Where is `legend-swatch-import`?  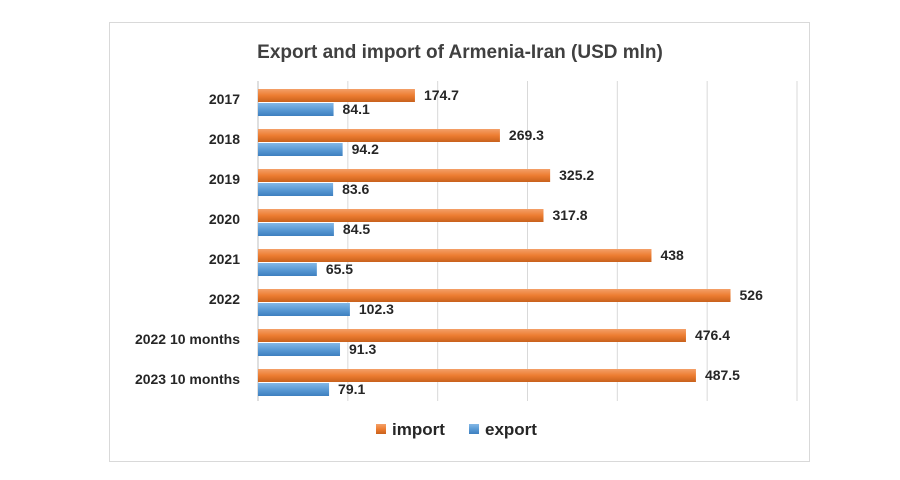 legend-swatch-import is located at coordinates (381, 429).